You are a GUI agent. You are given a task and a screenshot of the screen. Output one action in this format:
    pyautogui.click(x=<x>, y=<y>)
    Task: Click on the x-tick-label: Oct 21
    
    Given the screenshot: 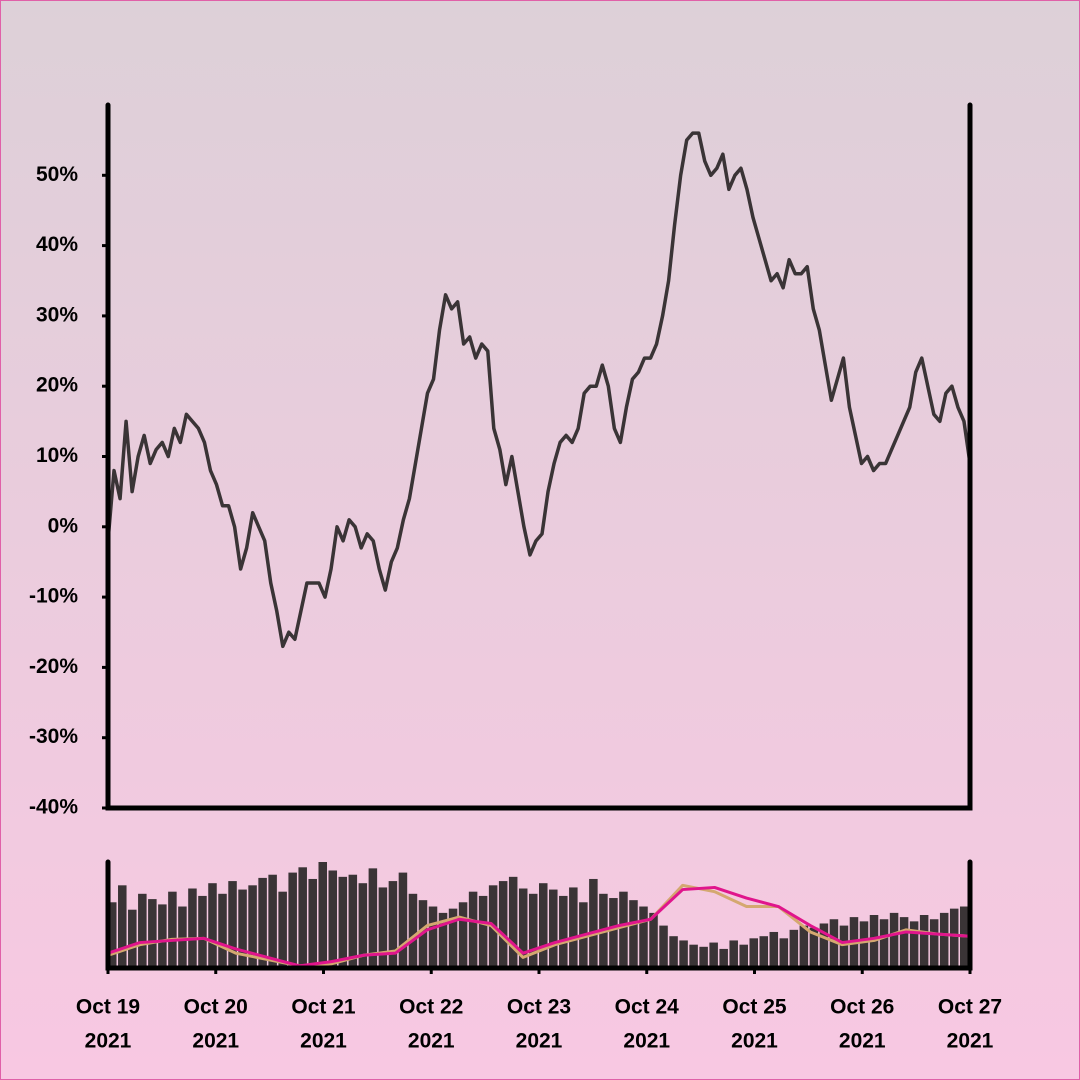 What is the action you would take?
    pyautogui.click(x=323, y=1007)
    